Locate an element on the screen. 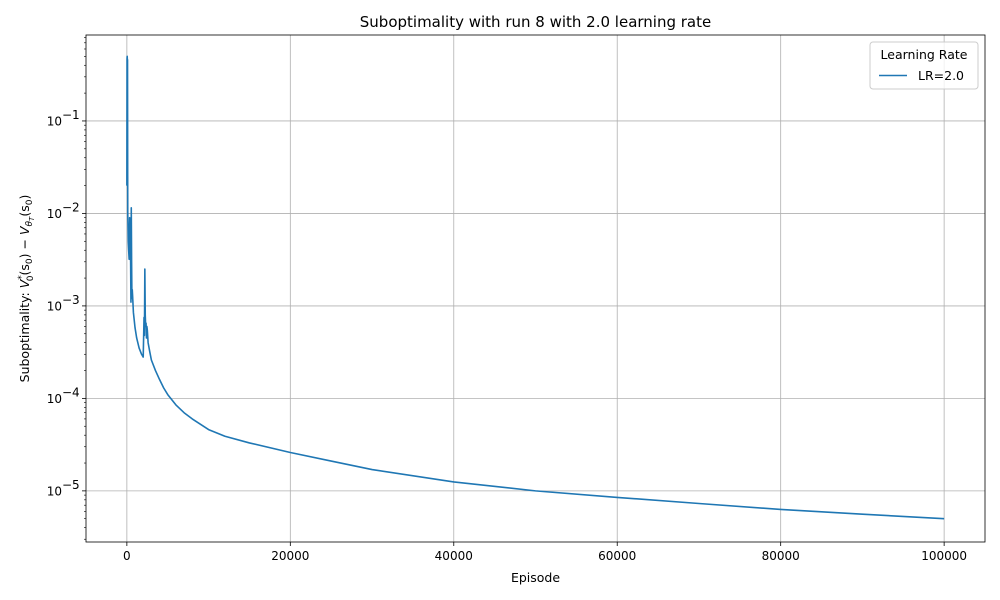 Image resolution: width=1000 pixels, height=600 pixels. y-label-minus: ) − is located at coordinates (24, 246).